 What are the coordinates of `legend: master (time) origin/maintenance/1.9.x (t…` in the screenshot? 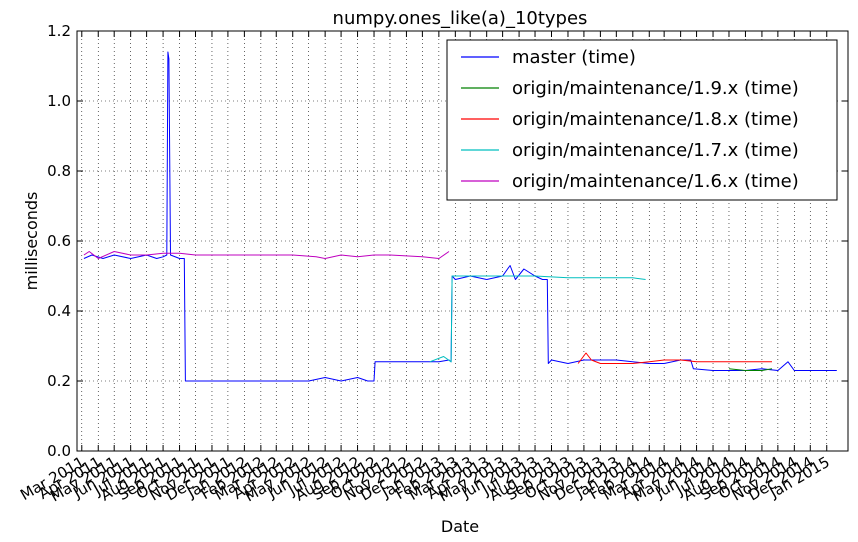 It's located at (642, 120).